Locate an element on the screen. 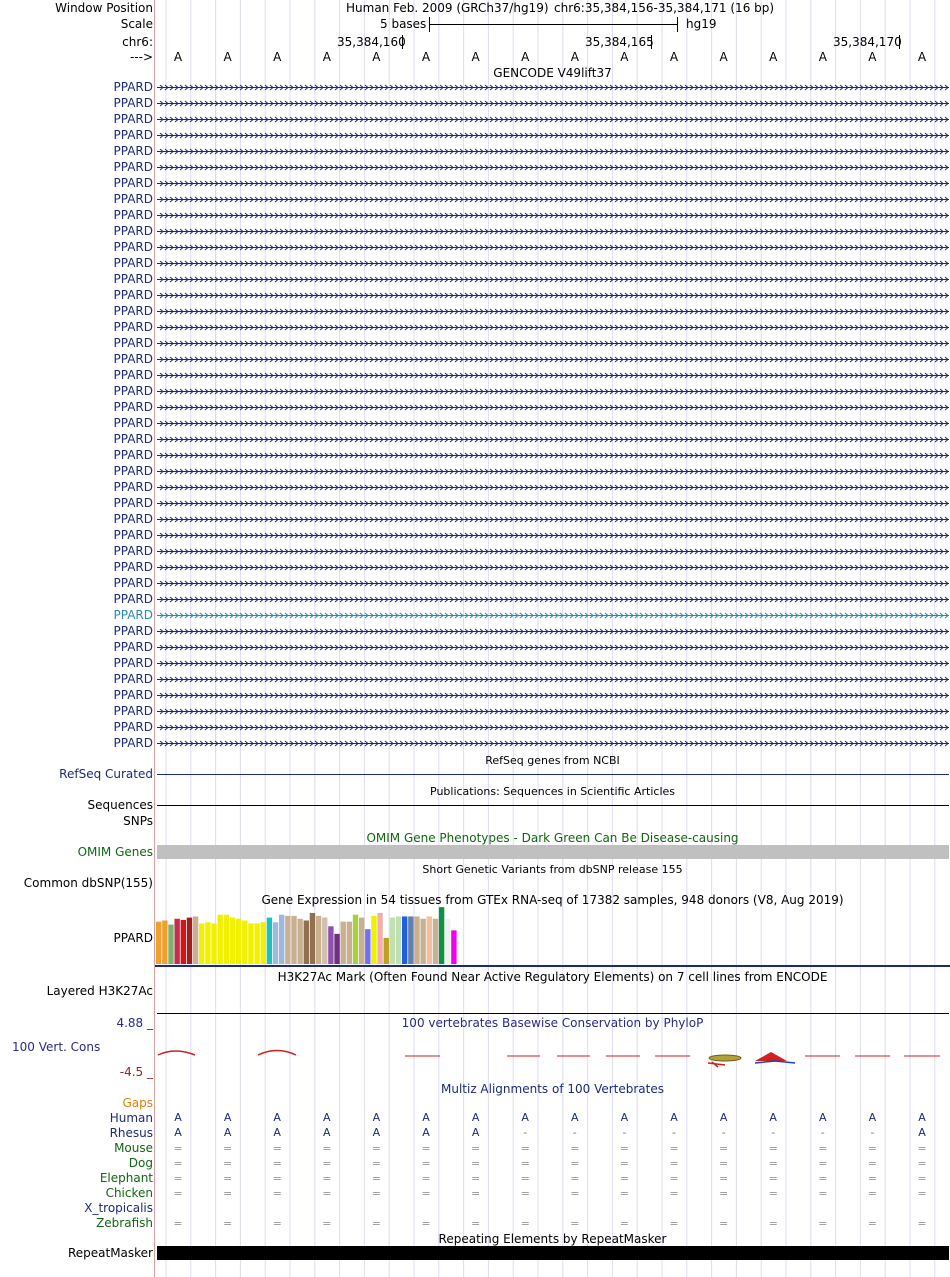 This screenshot has width=950, height=1277. multiz-species-label: Human is located at coordinates (131, 1118).